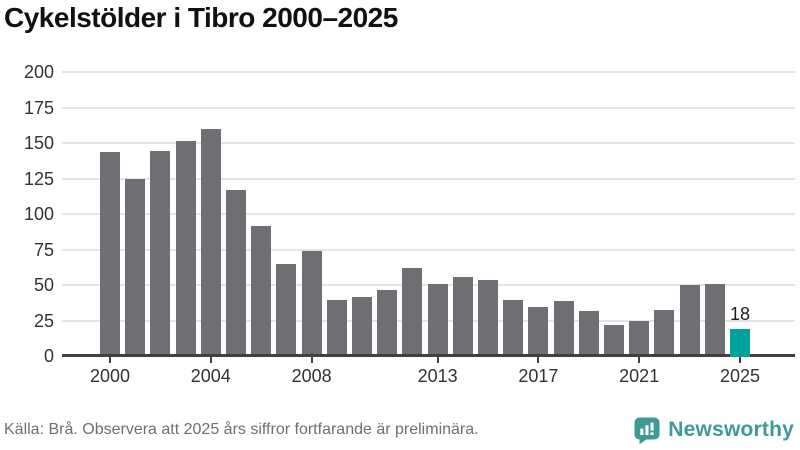 This screenshot has width=800, height=450. What do you see at coordinates (563, 328) in the screenshot?
I see `bar-2018` at bounding box center [563, 328].